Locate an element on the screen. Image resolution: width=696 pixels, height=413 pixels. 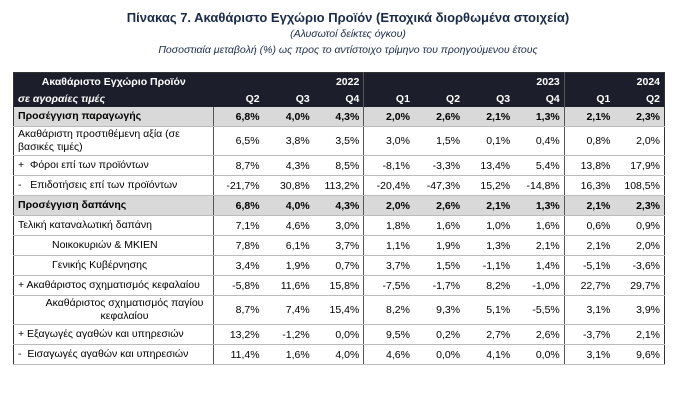
cell-value: -5,8% is located at coordinates (238, 285).